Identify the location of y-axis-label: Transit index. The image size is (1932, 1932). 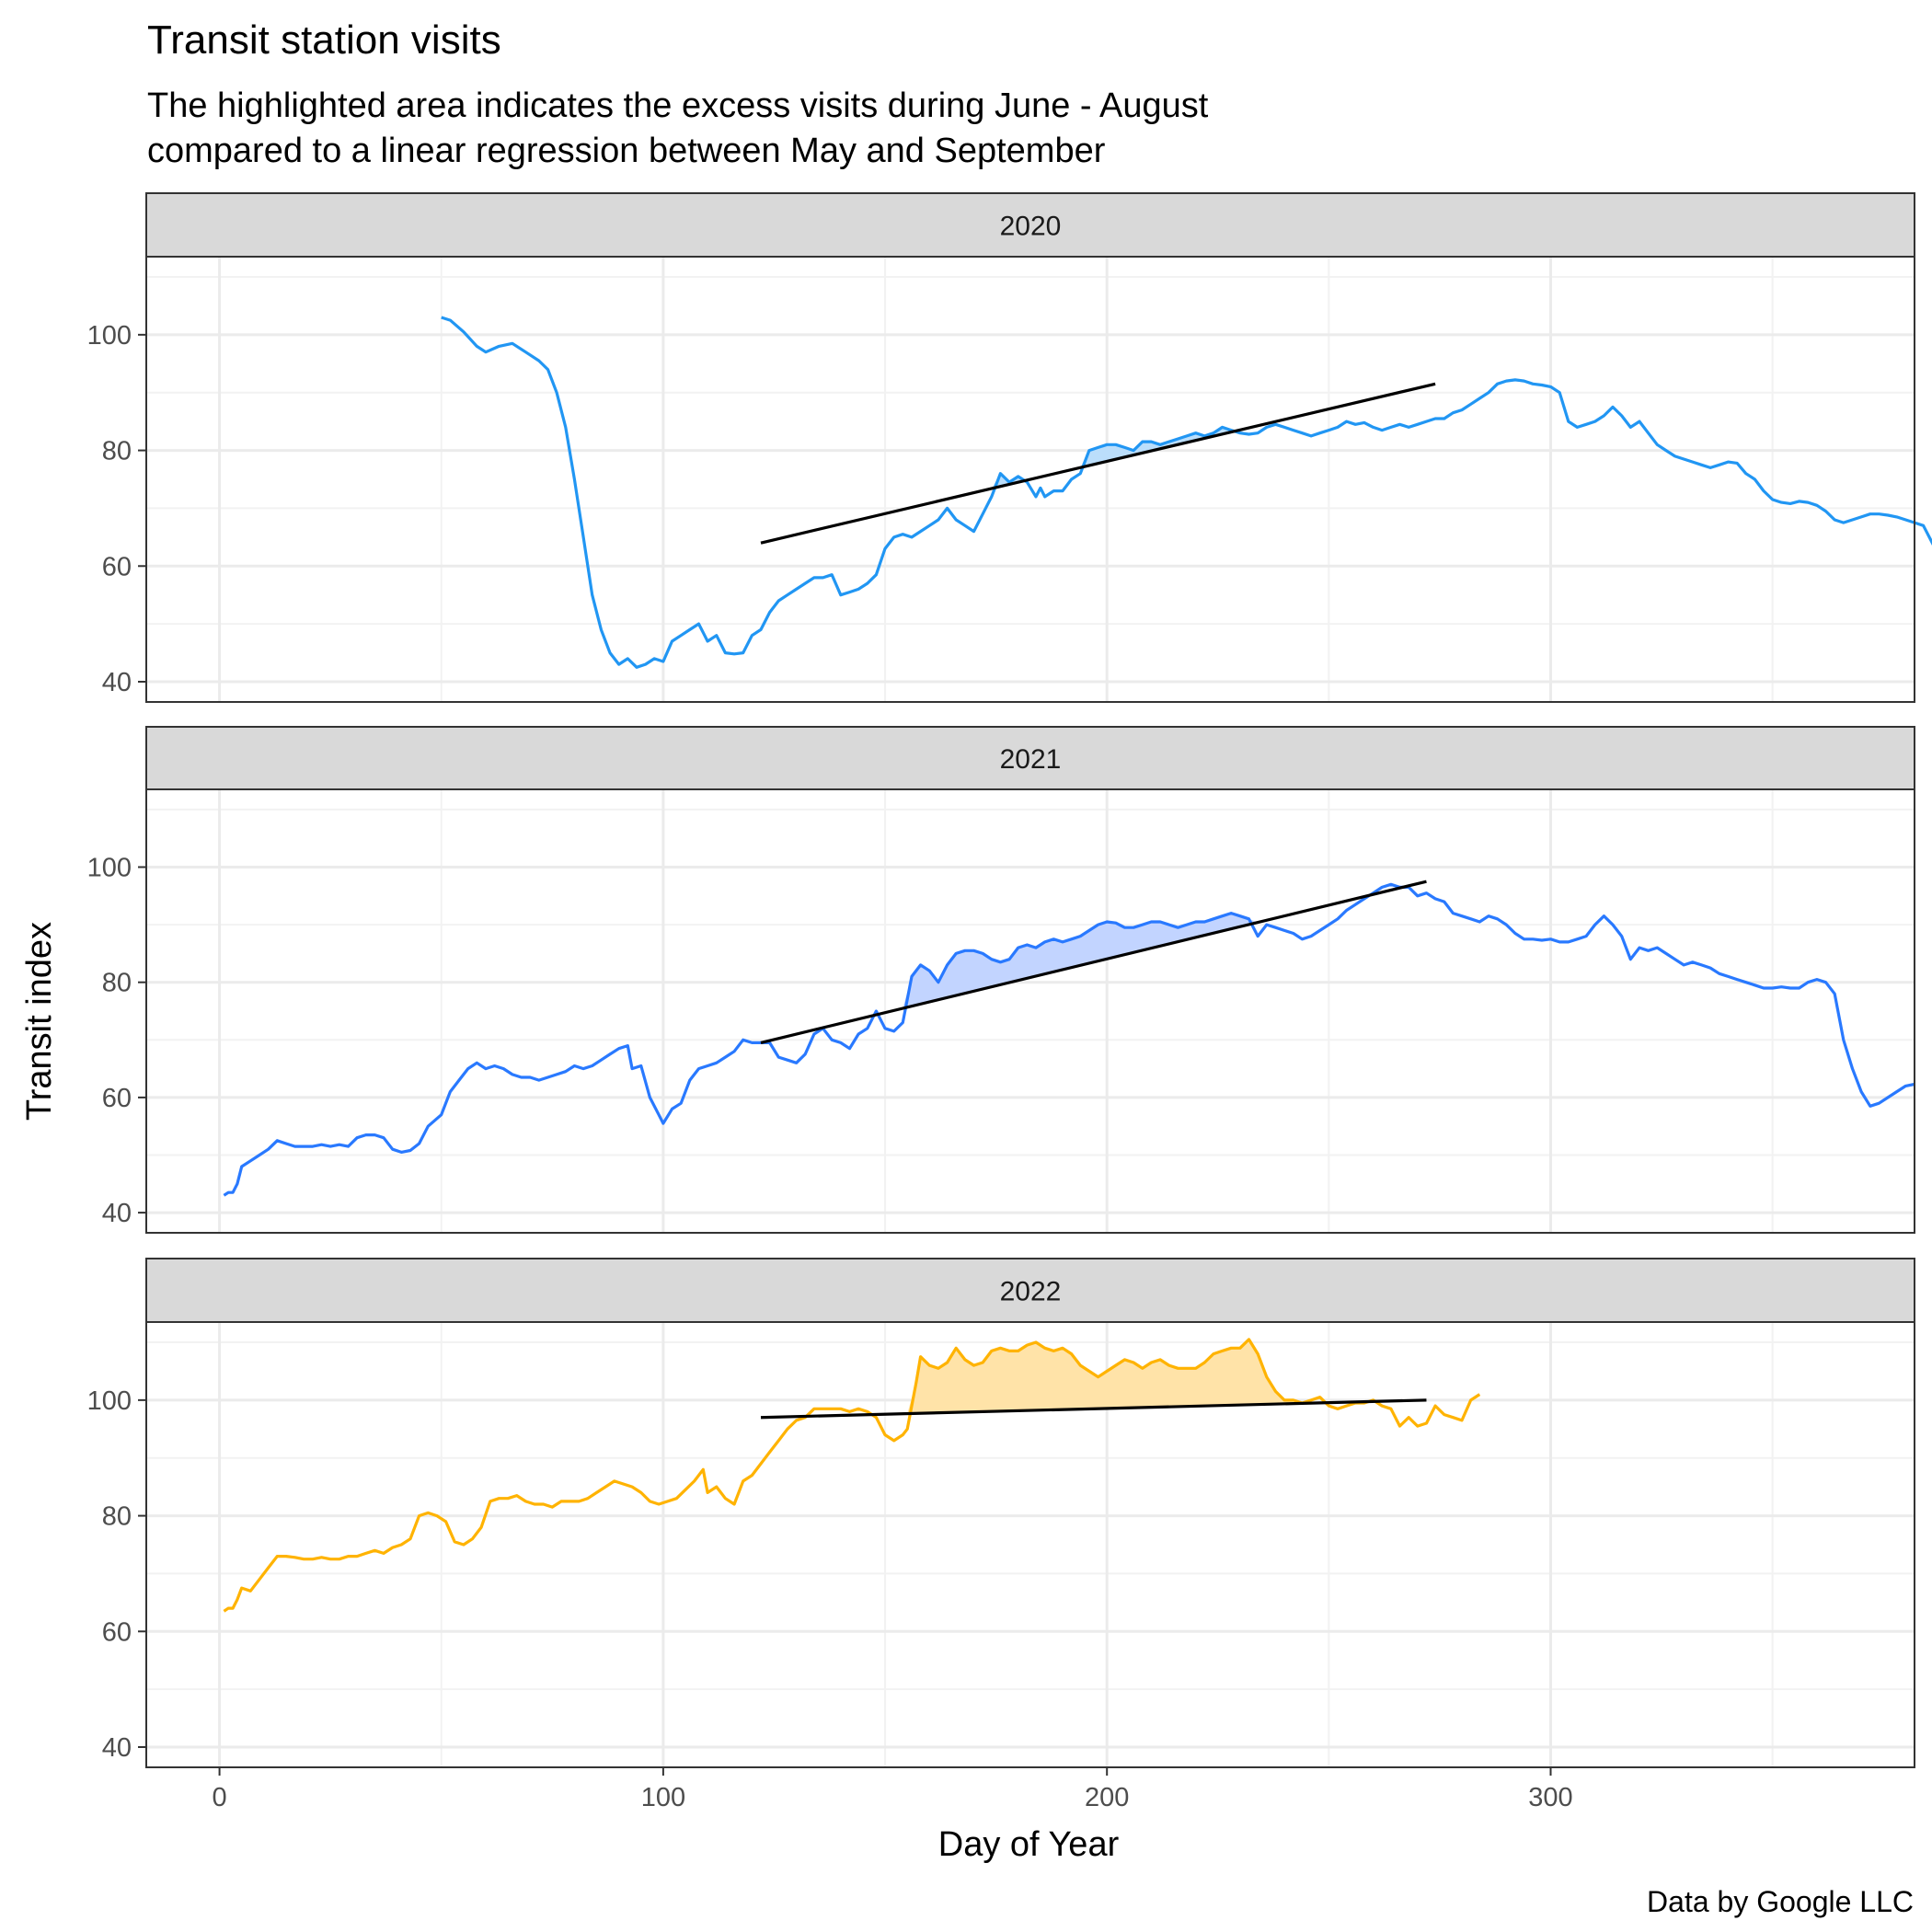
(39, 1021).